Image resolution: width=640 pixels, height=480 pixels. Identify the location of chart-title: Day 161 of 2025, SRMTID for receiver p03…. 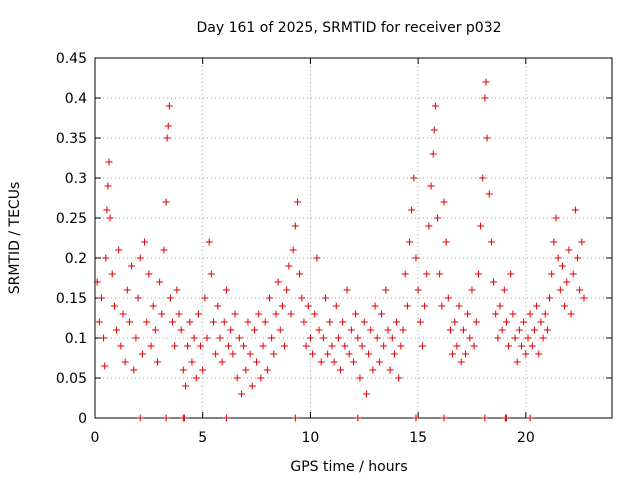
(348, 28).